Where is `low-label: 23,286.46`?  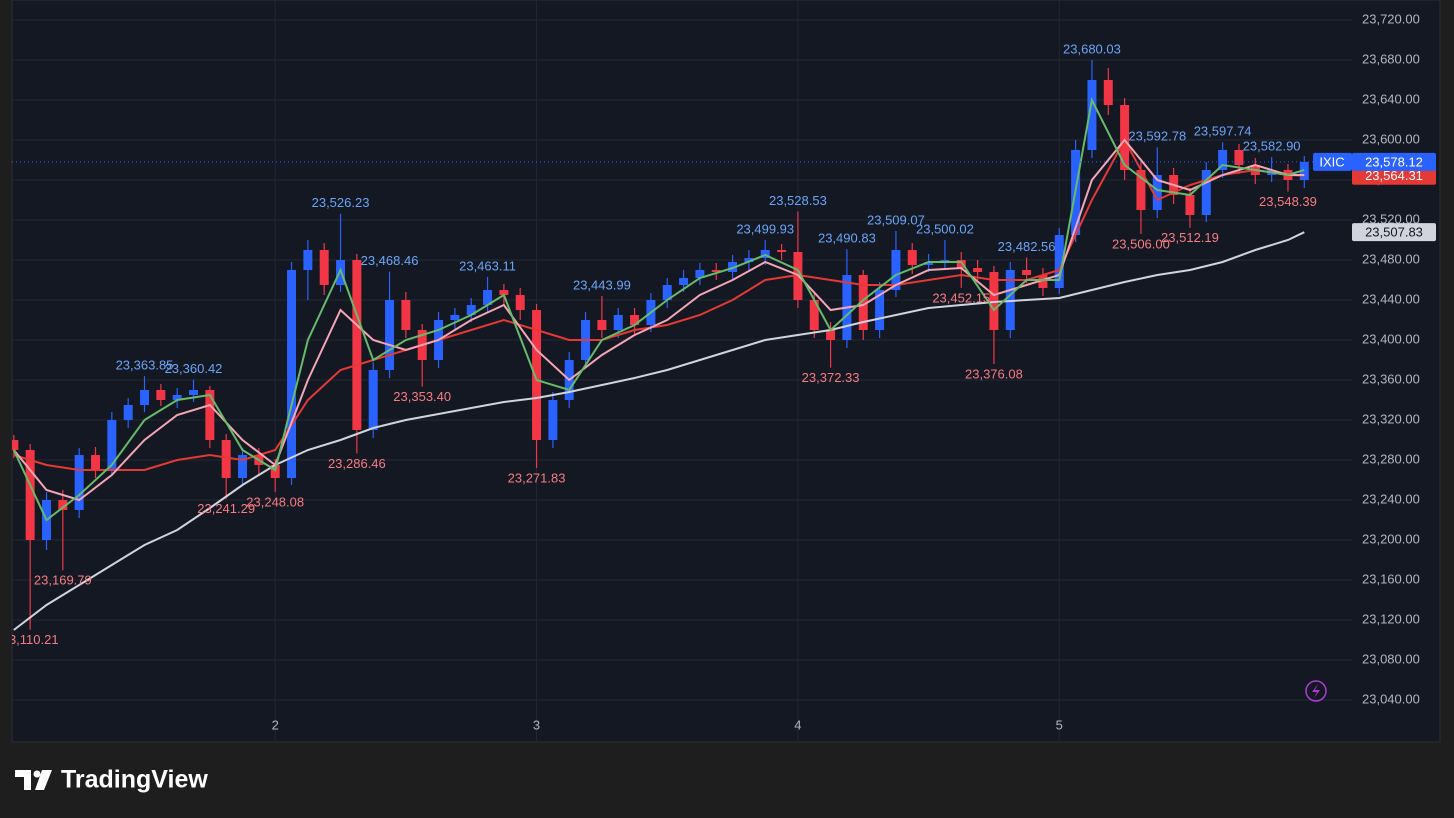
low-label: 23,286.46 is located at coordinates (357, 463).